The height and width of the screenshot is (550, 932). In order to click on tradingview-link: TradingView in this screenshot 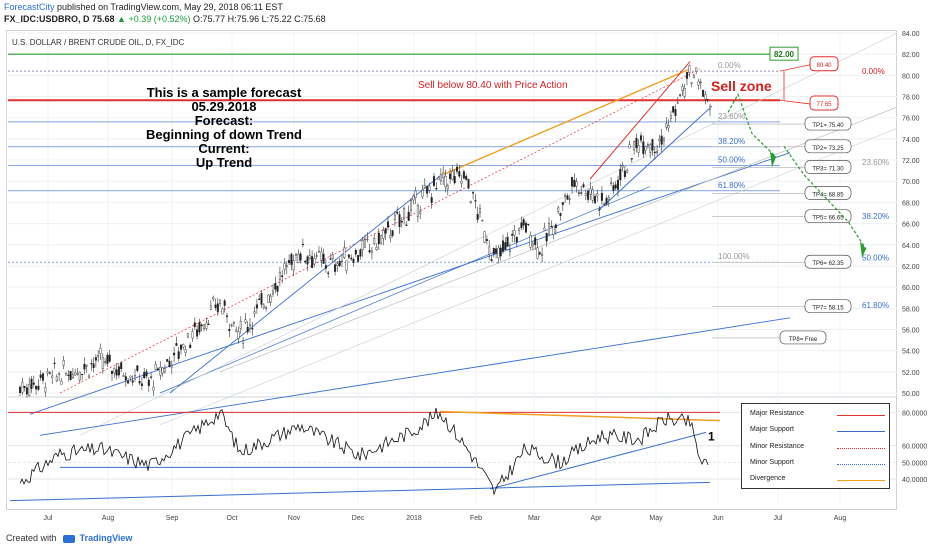, I will do `click(106, 538)`.